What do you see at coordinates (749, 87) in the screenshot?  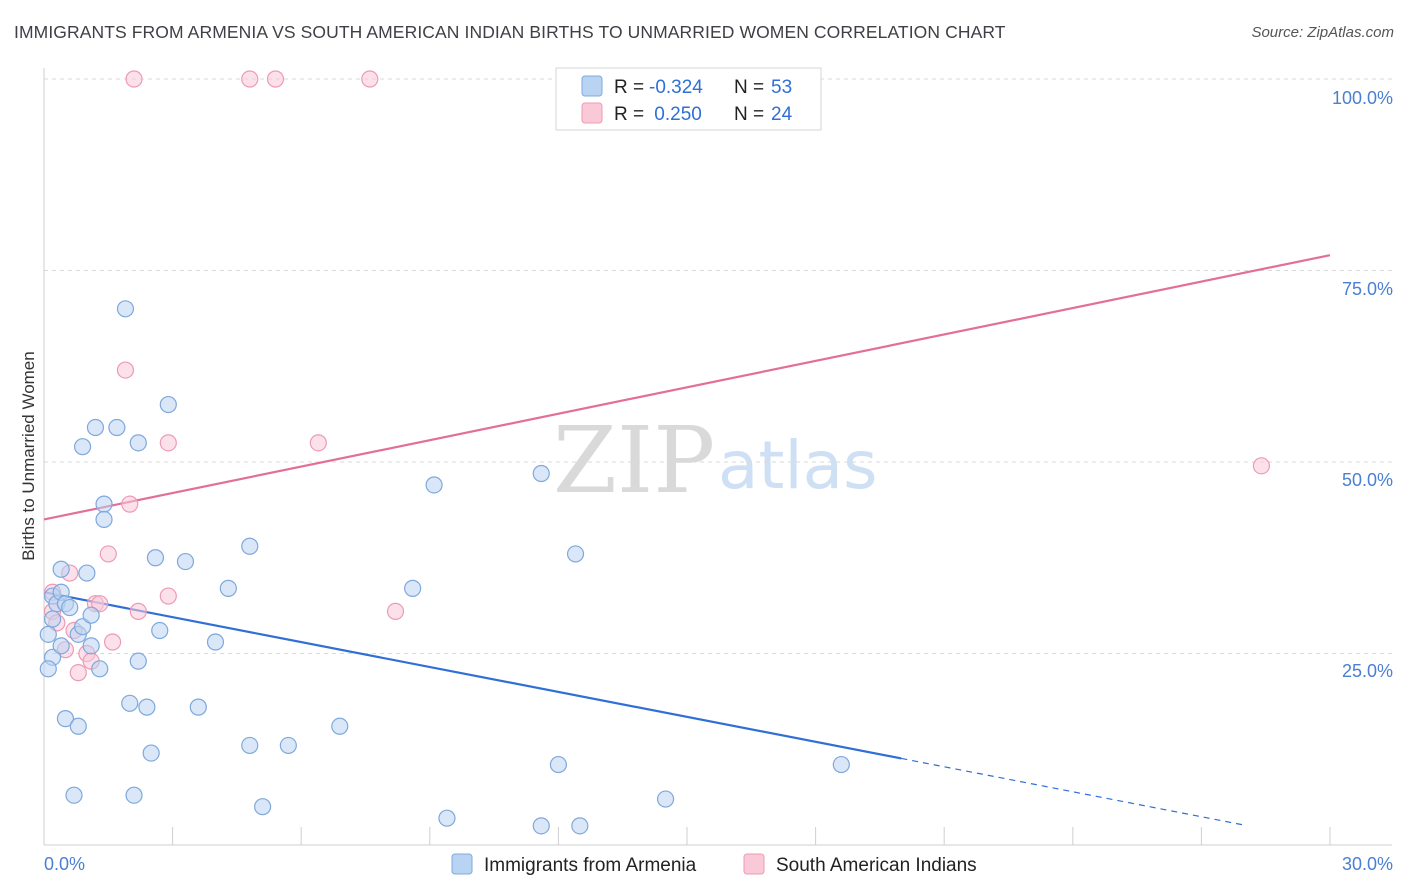 I see `legend-n-label-blue: N =` at bounding box center [749, 87].